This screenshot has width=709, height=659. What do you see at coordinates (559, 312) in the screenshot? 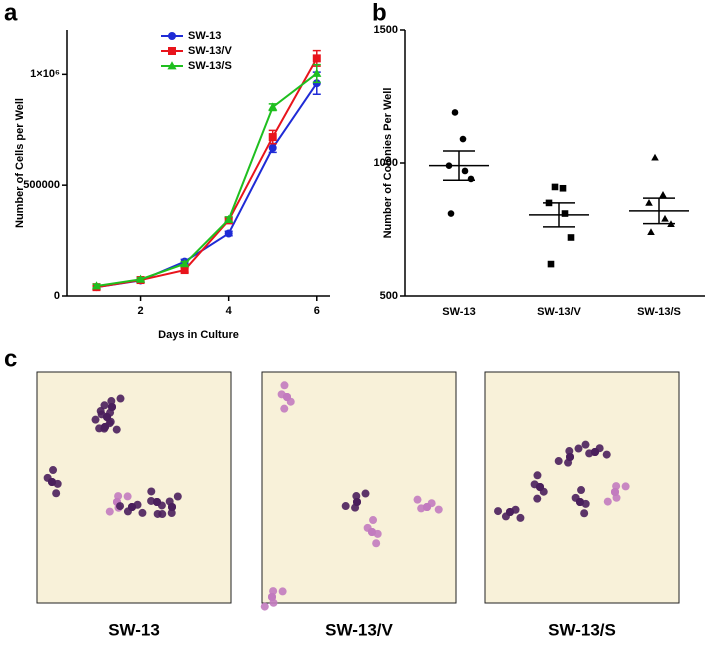
I see `x-tick-label: SW-13/V` at bounding box center [559, 312].